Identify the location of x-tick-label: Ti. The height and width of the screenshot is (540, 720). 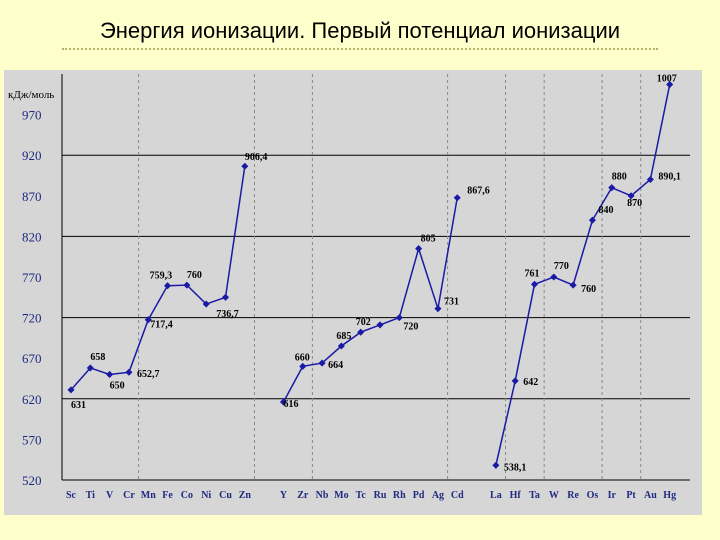
(90, 495).